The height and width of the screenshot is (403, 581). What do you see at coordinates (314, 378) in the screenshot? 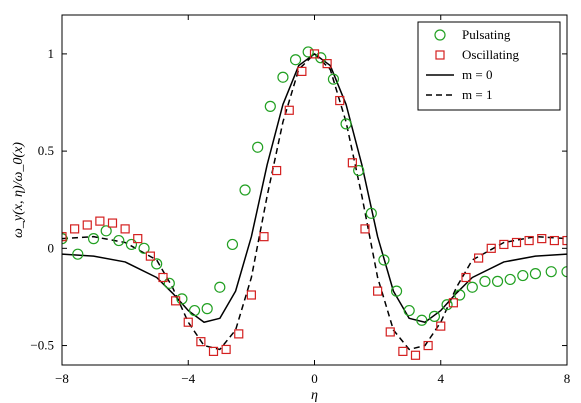
I see `x-tick-label: 0` at bounding box center [314, 378].